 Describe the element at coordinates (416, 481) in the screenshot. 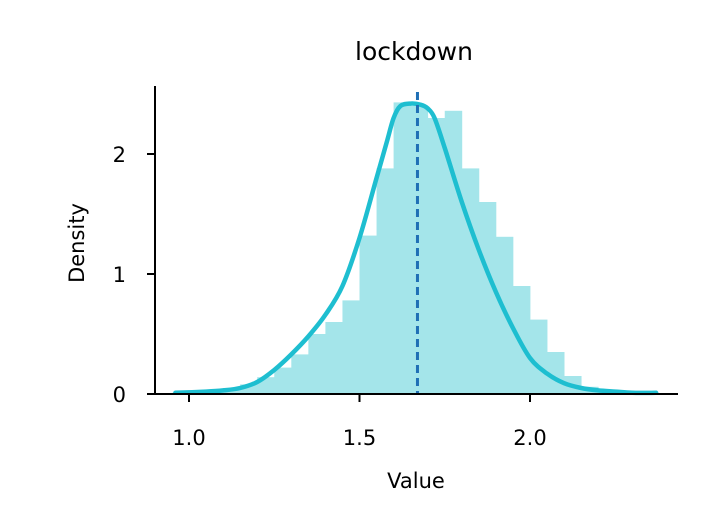

I see `x-axis-title: Value` at that location.